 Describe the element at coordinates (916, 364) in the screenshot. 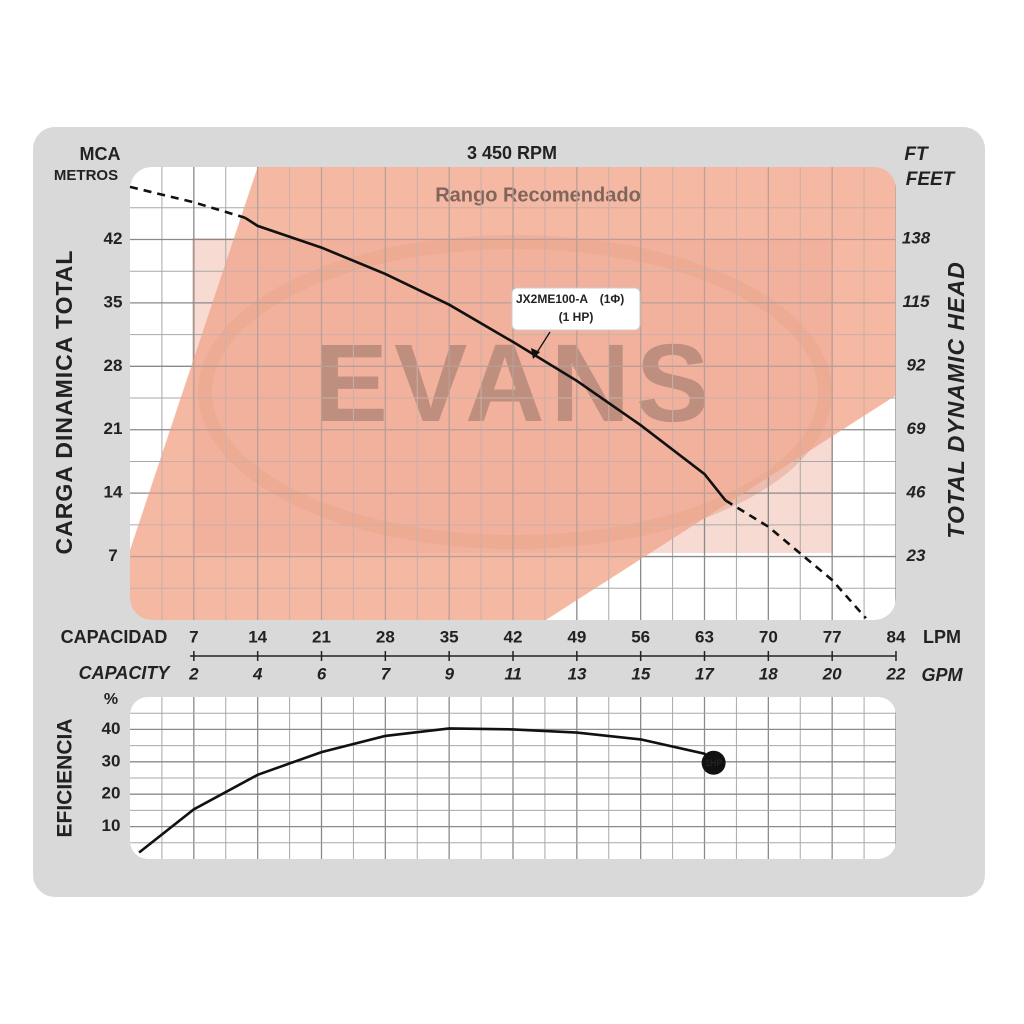

I see `y2-tick-label: 92` at that location.